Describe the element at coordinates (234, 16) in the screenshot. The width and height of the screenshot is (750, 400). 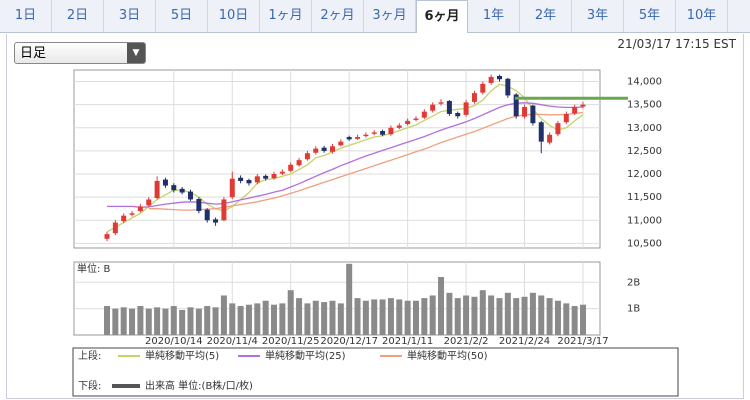
I see `tab: 10日` at that location.